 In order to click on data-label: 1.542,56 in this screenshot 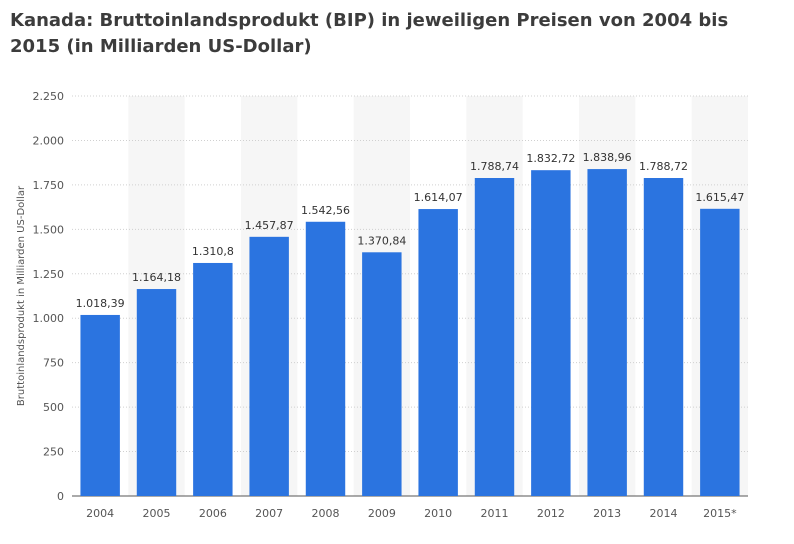, I will do `click(325, 210)`.